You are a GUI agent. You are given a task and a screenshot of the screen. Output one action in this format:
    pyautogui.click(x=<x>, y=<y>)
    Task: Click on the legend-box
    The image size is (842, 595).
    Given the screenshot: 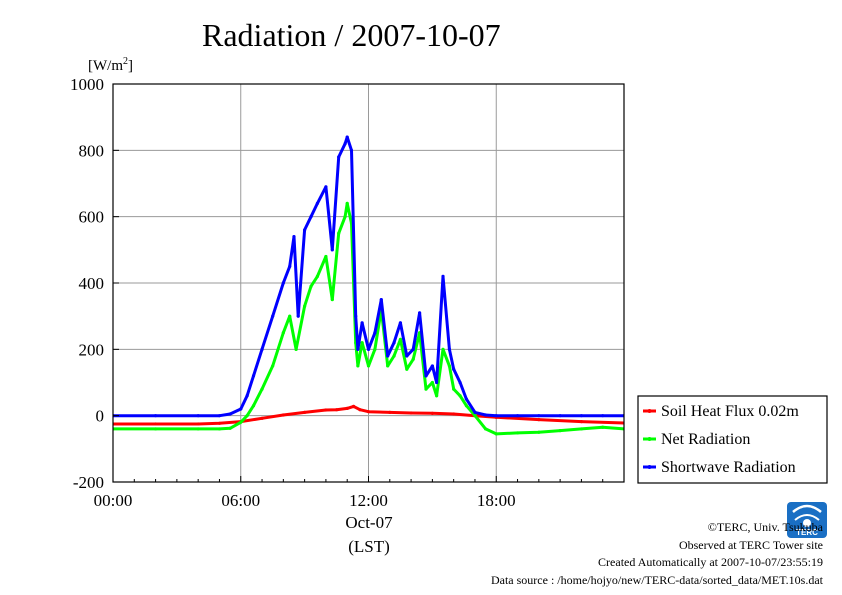 What is the action you would take?
    pyautogui.click(x=732, y=439)
    